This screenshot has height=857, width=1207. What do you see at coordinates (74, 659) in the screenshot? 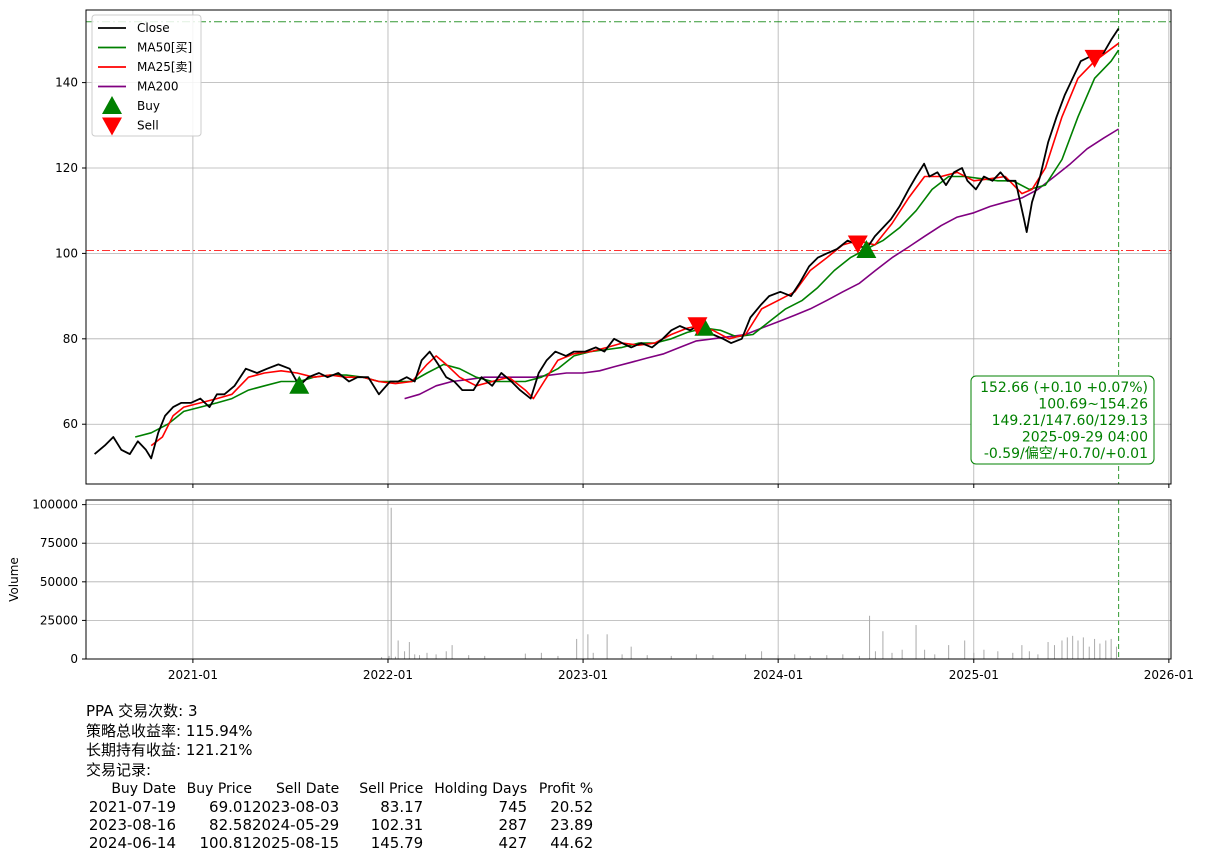
I see `volume-ytick-label: 0` at bounding box center [74, 659].